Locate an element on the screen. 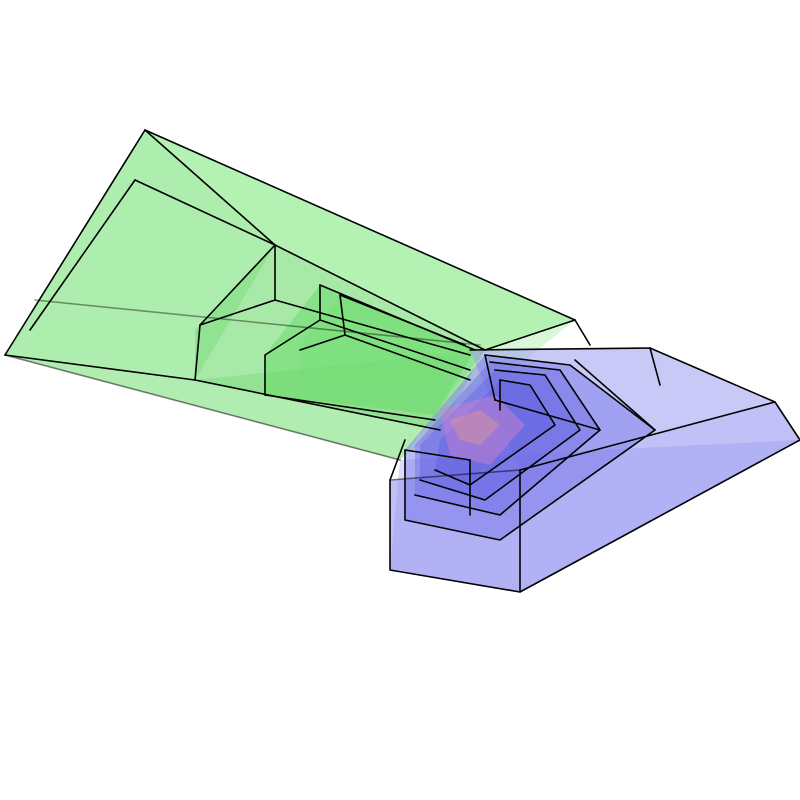  green-outer-top-face is located at coordinates (360, 240).